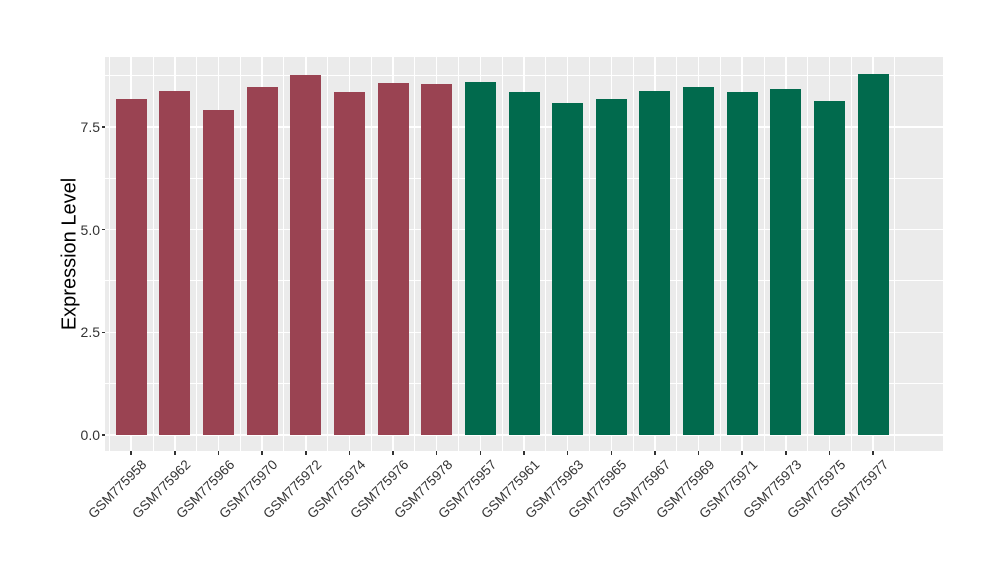 The image size is (1000, 580). What do you see at coordinates (393, 259) in the screenshot?
I see `bar-GSM775976` at bounding box center [393, 259].